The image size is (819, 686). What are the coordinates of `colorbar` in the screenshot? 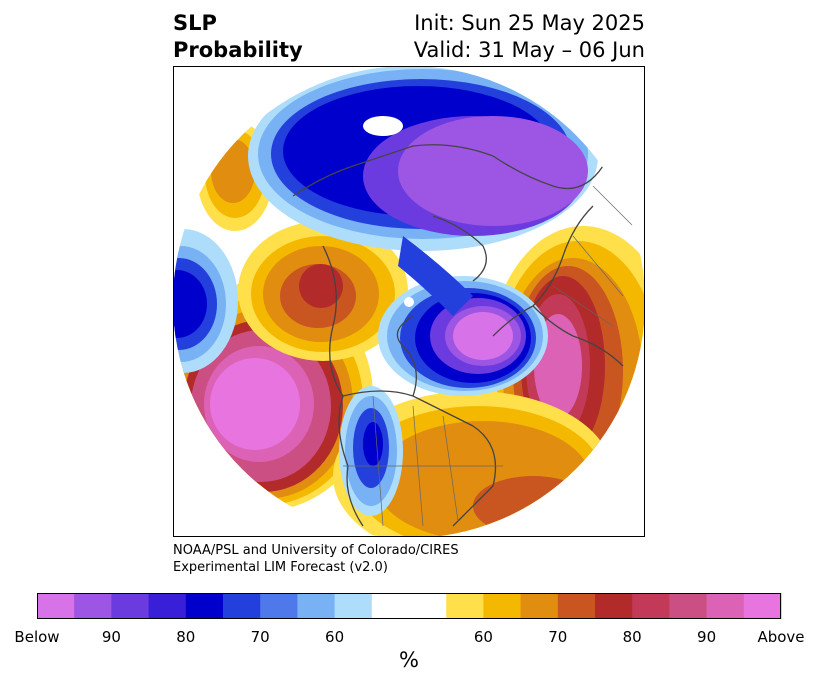 It's located at (409, 606).